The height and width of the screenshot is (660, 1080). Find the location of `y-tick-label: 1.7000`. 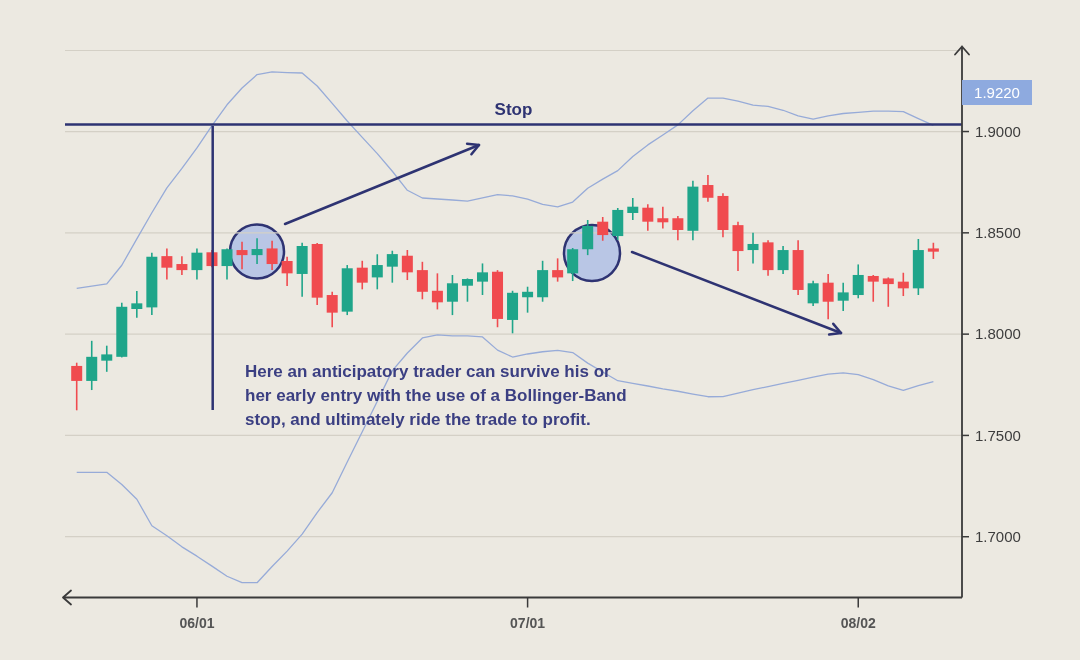

y-tick-label: 1.7000 is located at coordinates (998, 537).